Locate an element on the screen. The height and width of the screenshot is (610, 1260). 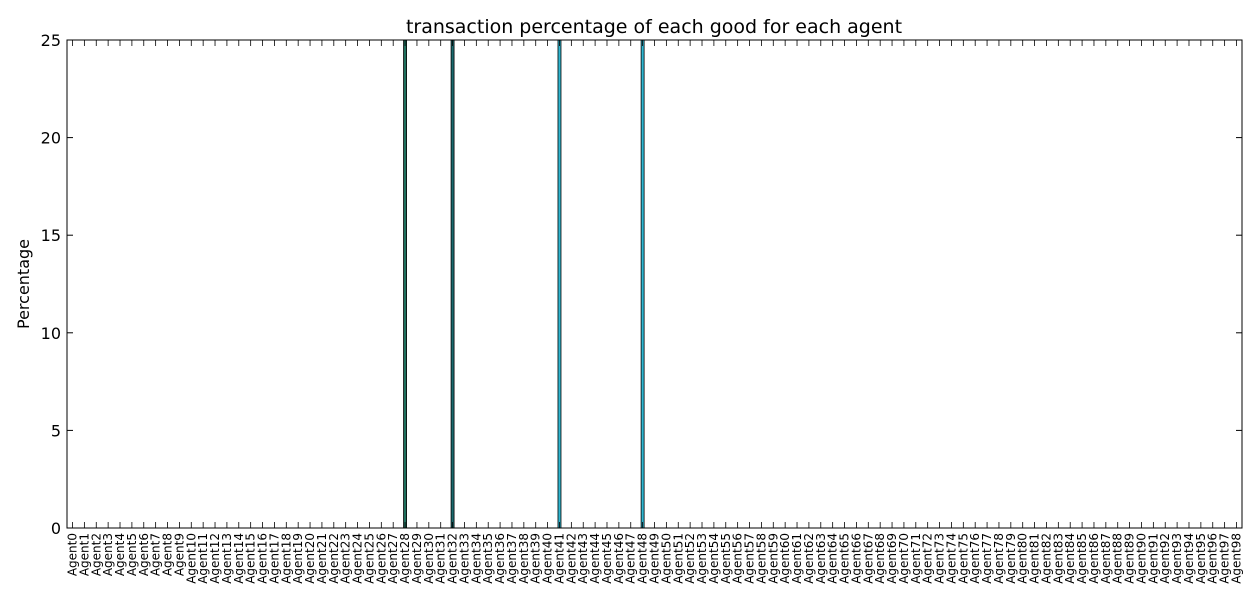
x-tick-label: Agent8 is located at coordinates (168, 554).